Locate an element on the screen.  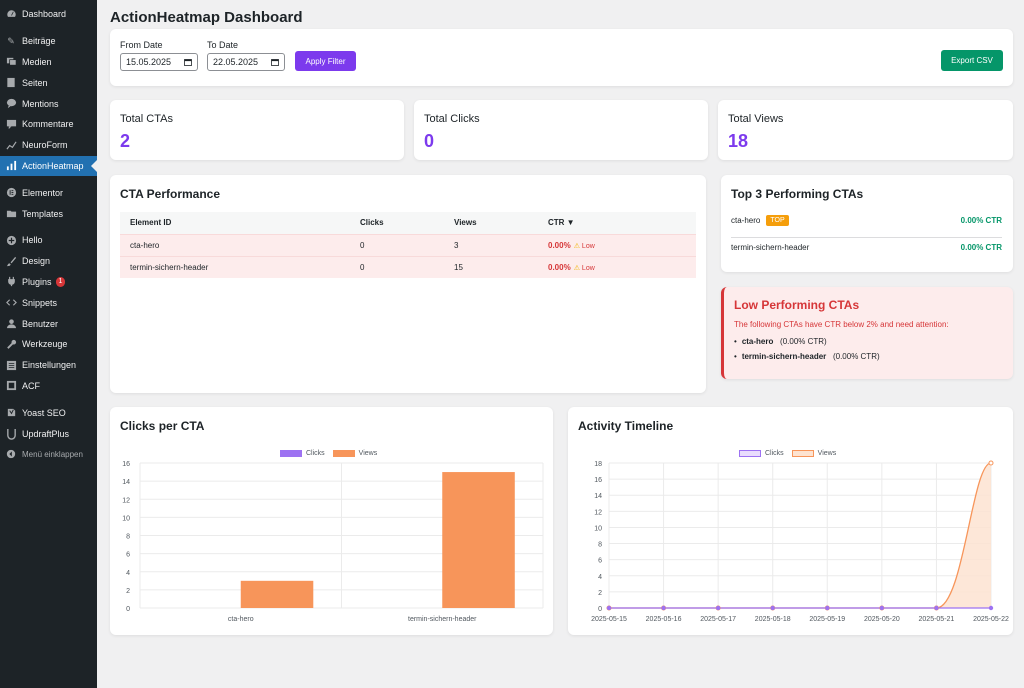
stat-value: 18 is located at coordinates (738, 141).